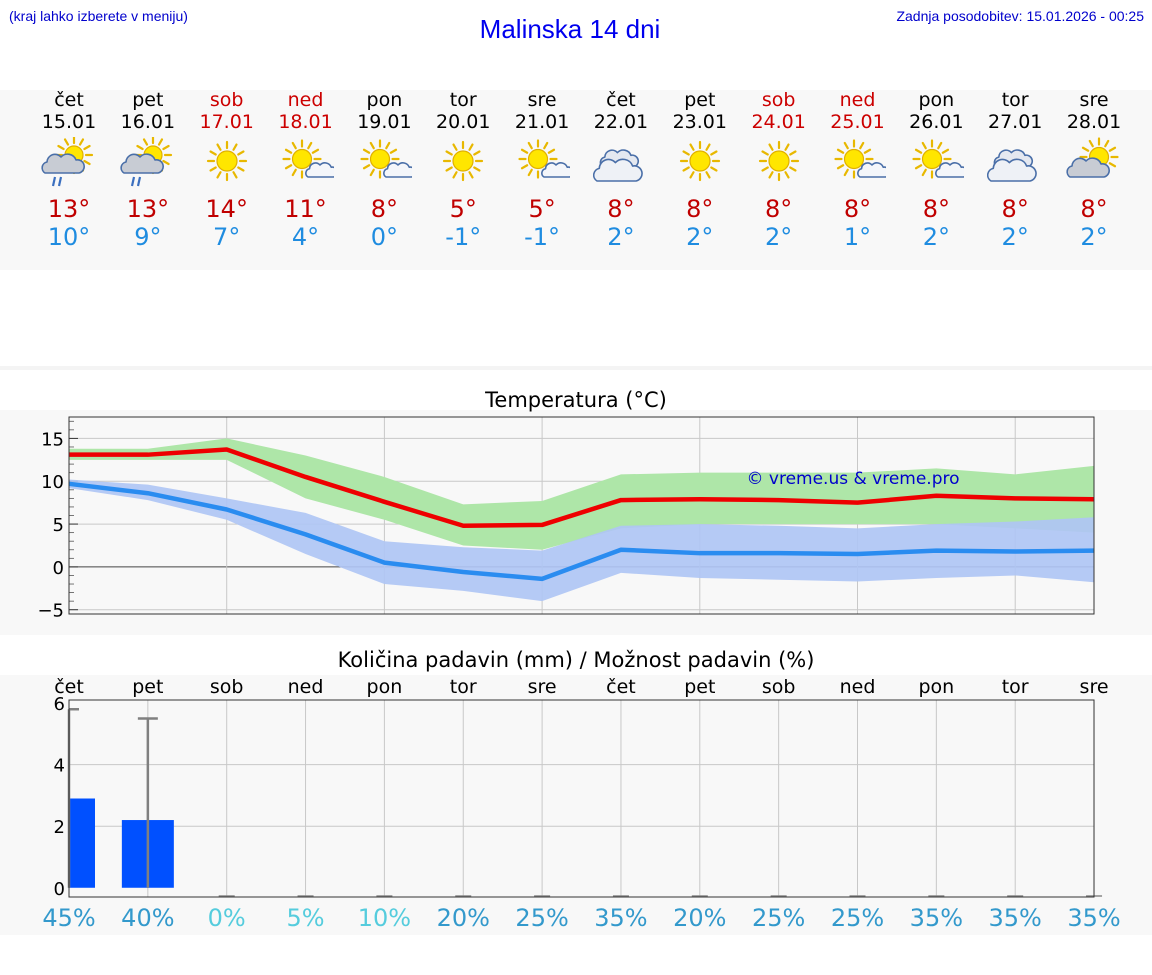 The width and height of the screenshot is (1152, 975). Describe the element at coordinates (58, 568) in the screenshot. I see `y-tick-label: 0` at that location.